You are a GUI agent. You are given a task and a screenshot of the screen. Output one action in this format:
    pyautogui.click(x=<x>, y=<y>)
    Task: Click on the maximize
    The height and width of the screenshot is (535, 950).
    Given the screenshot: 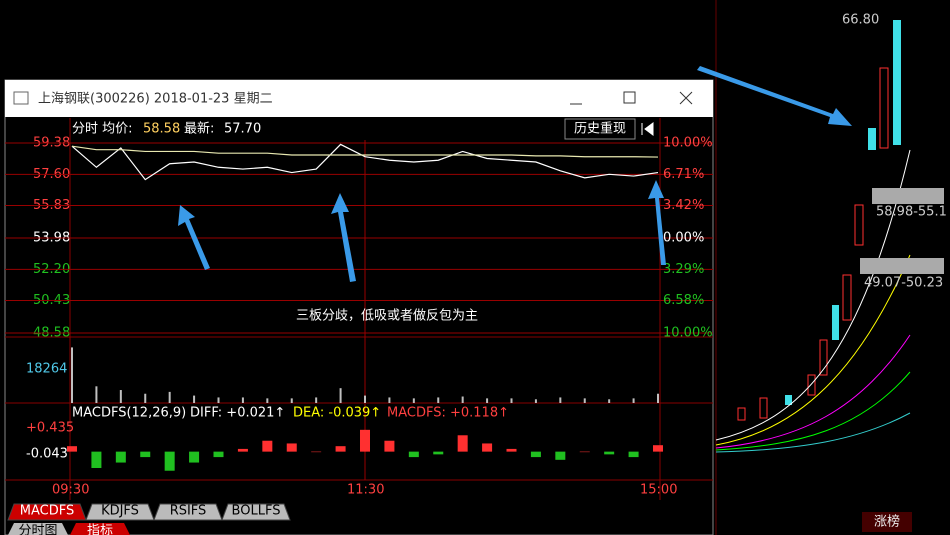 What is the action you would take?
    pyautogui.click(x=629, y=97)
    